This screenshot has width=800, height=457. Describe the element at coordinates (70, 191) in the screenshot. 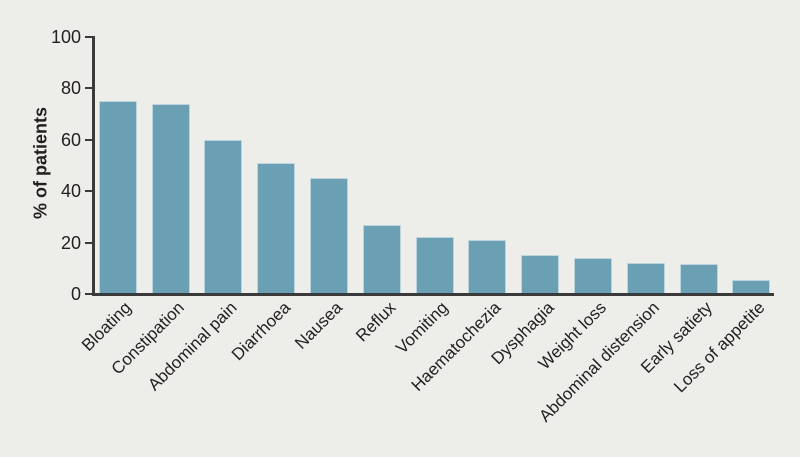

I see `y-tick-label: 40` at that location.